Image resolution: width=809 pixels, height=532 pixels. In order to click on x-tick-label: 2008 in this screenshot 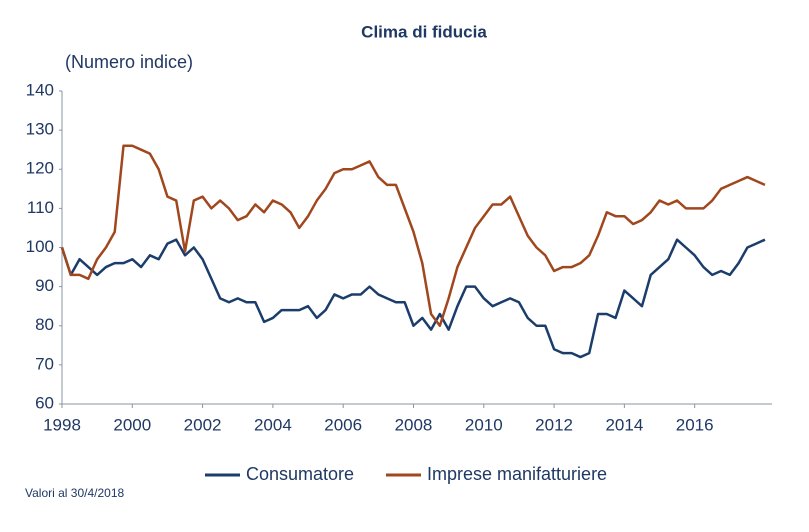, I will do `click(414, 424)`.